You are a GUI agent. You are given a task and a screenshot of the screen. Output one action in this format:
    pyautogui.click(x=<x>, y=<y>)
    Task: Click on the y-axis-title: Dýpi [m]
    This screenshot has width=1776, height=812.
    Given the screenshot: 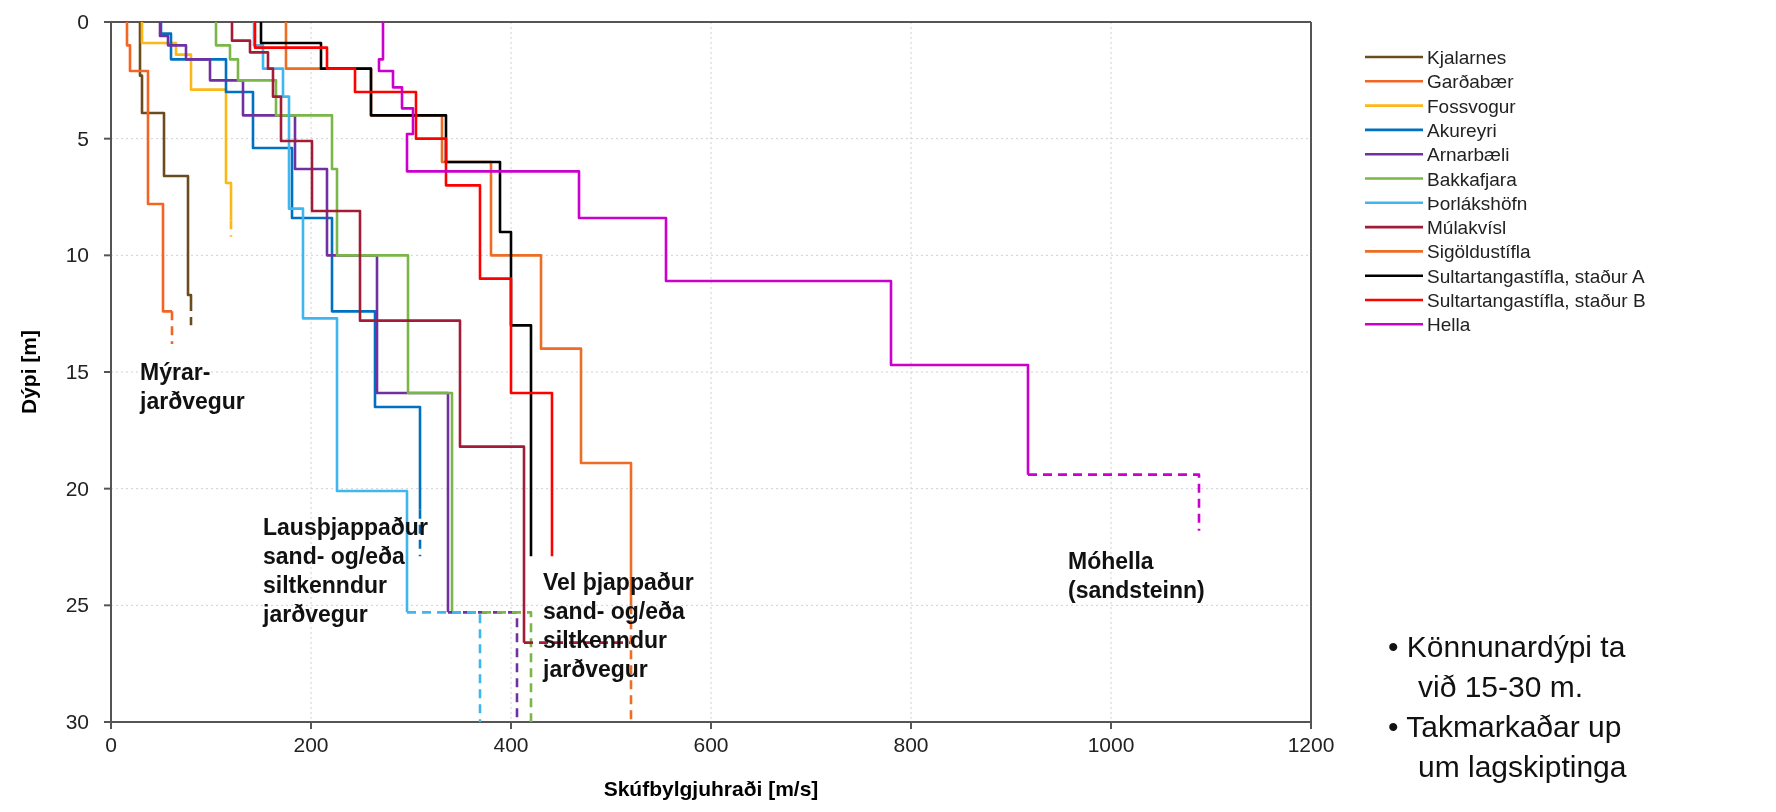 What is the action you would take?
    pyautogui.click(x=28, y=372)
    